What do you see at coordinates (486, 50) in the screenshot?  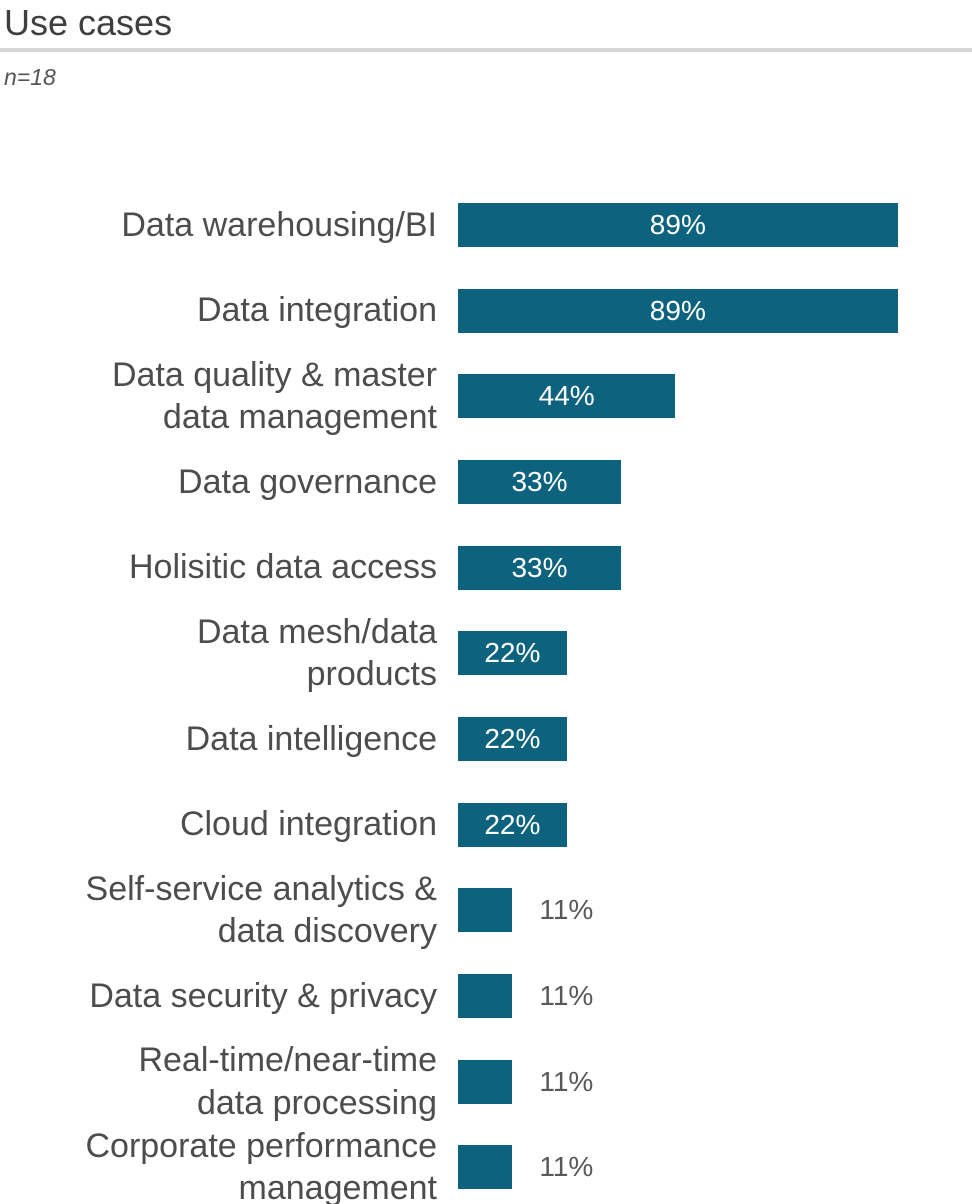 I see `title-divider` at bounding box center [486, 50].